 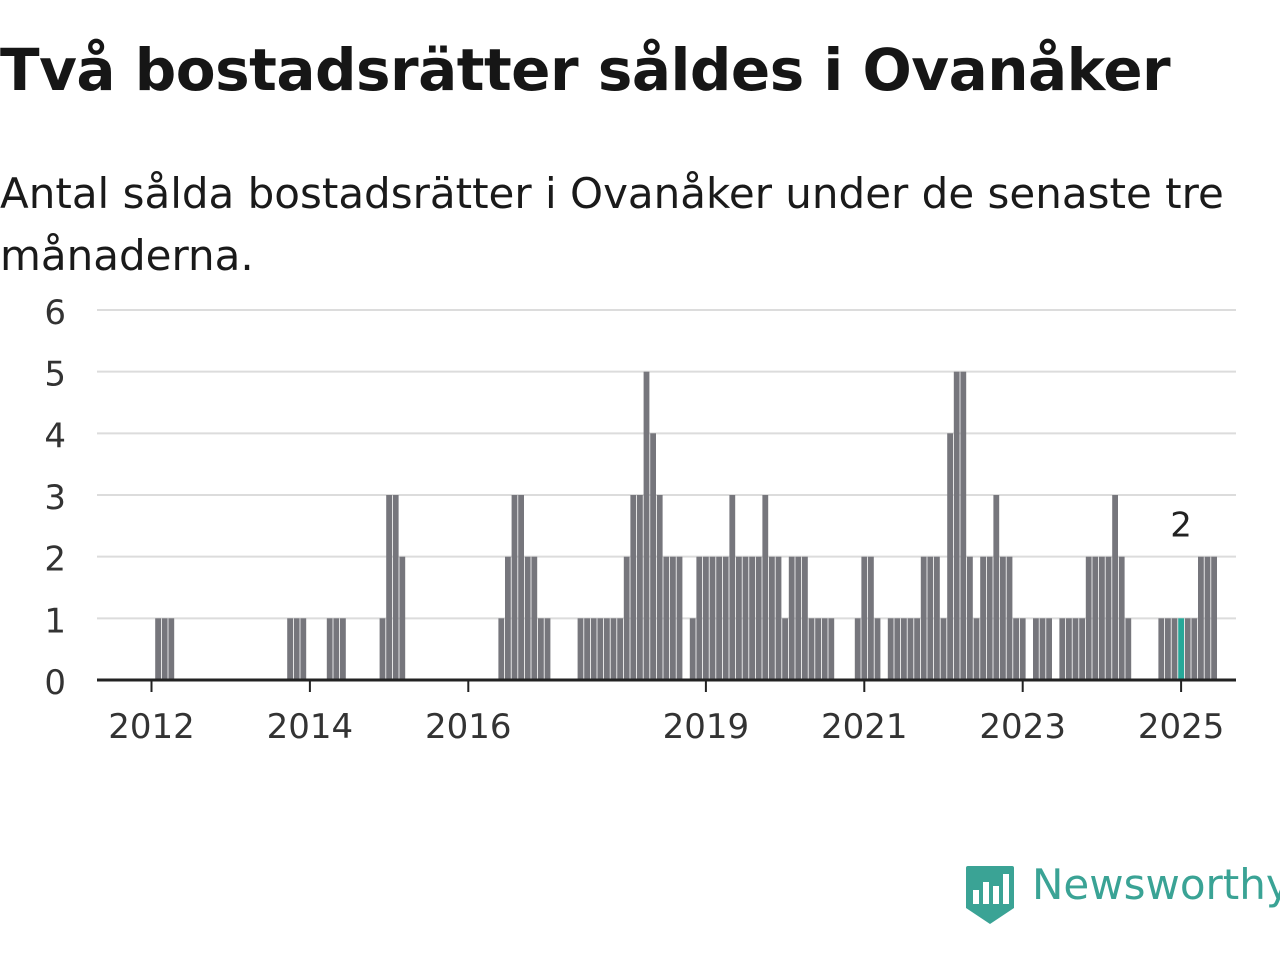 What do you see at coordinates (468, 727) in the screenshot?
I see `x-tick-label: 2016` at bounding box center [468, 727].